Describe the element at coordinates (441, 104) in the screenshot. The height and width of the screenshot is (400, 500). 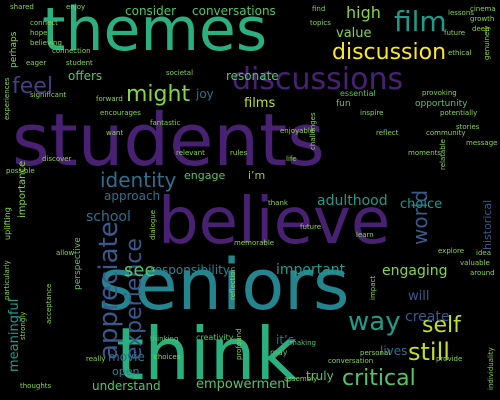
I see `word: opportunity` at that location.